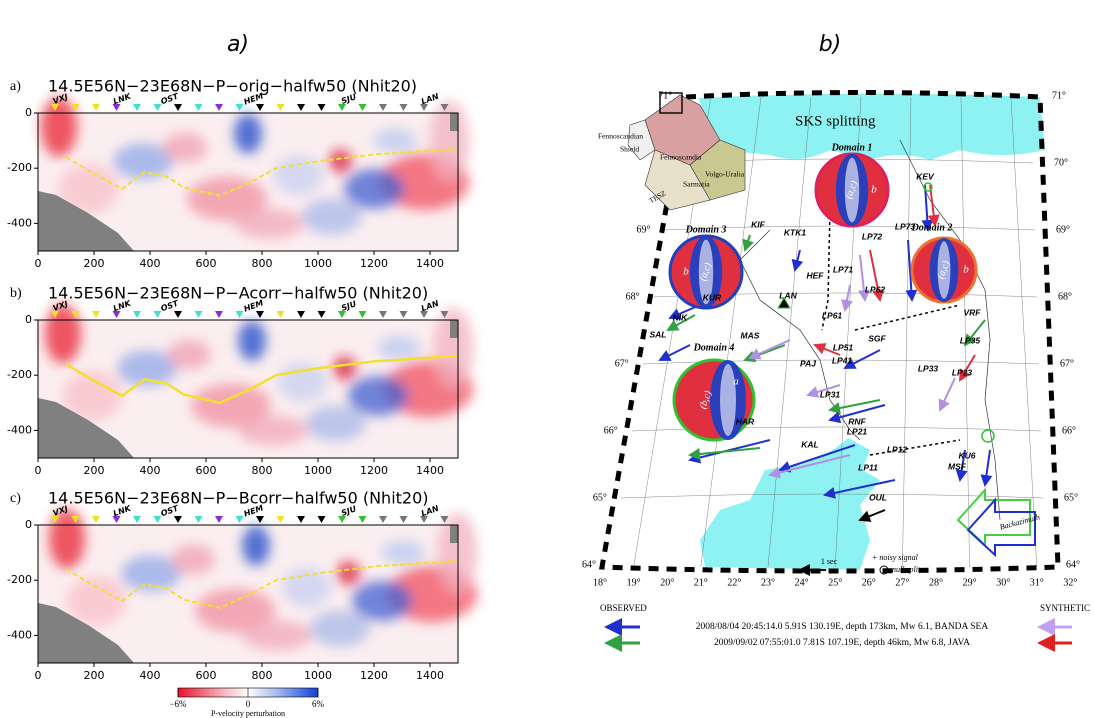  Describe the element at coordinates (206, 263) in the screenshot. I see `x-tick-label: 600` at that location.